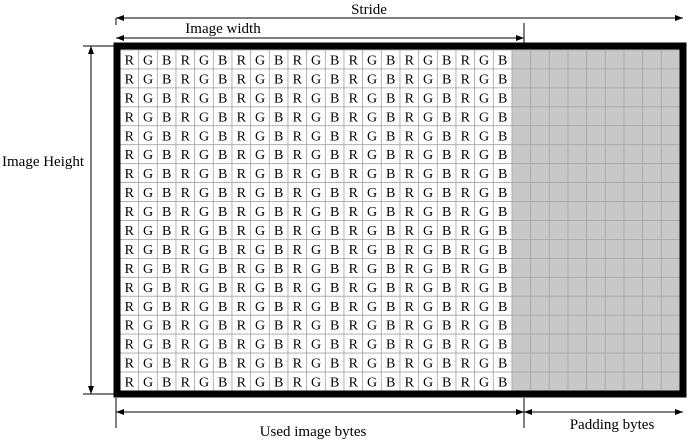  I want to click on image-height-dimension: Image Height, so click(59, 220).